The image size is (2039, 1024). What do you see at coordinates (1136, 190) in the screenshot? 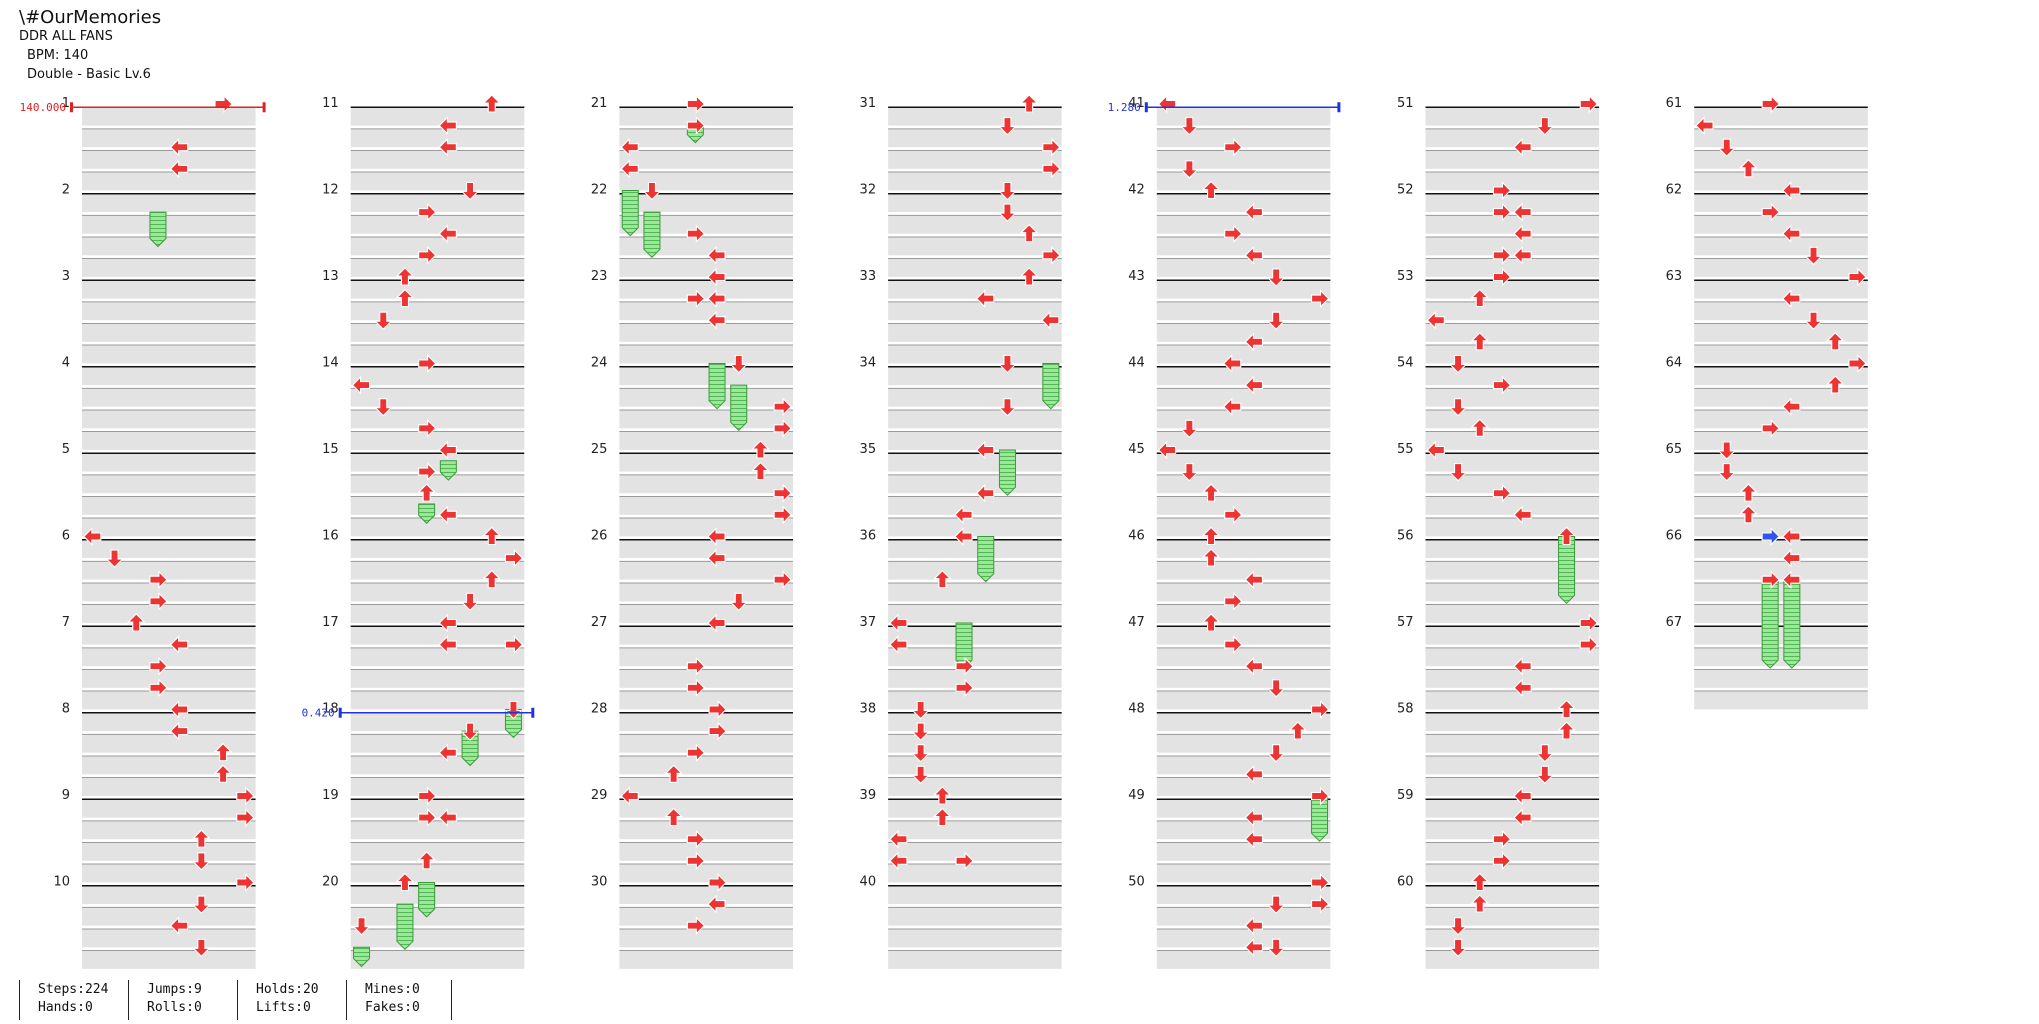
I see `measure-number: 42` at bounding box center [1136, 190].